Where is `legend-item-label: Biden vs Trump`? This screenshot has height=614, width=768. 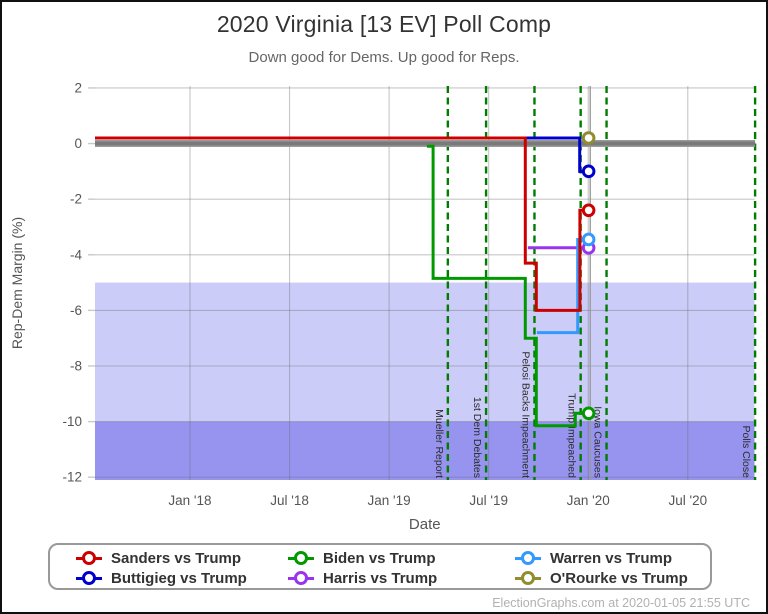
legend-item-label: Biden vs Trump is located at coordinates (379, 558).